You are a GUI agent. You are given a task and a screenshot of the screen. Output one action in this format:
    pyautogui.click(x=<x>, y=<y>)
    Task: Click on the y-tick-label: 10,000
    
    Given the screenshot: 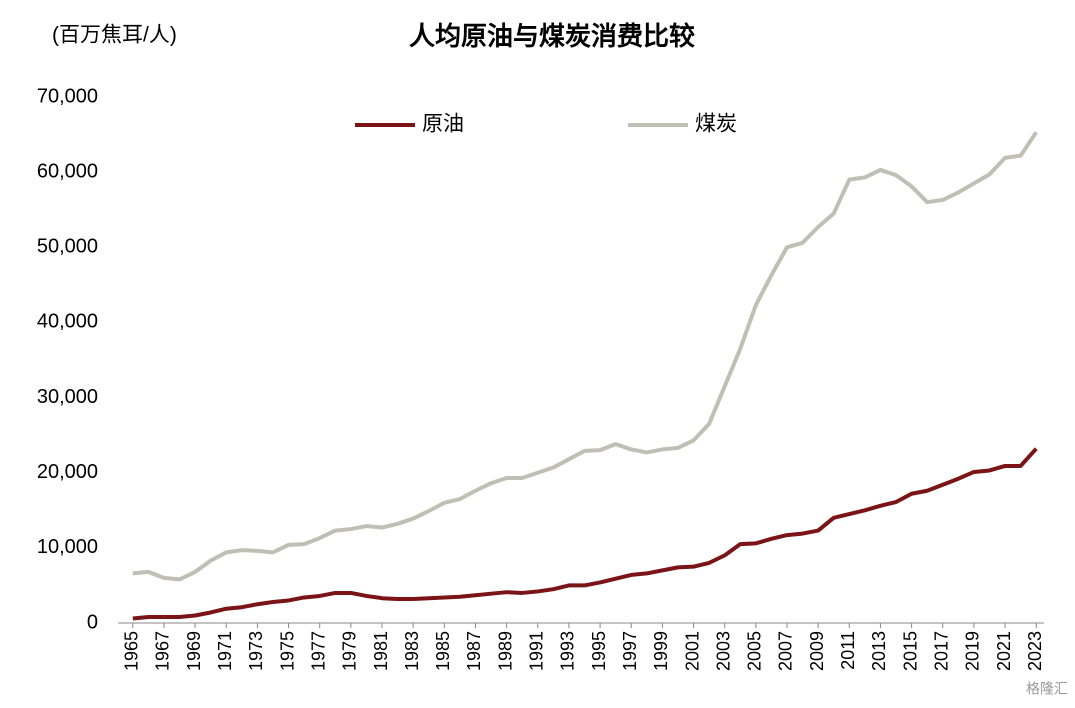 What is the action you would take?
    pyautogui.click(x=67, y=547)
    